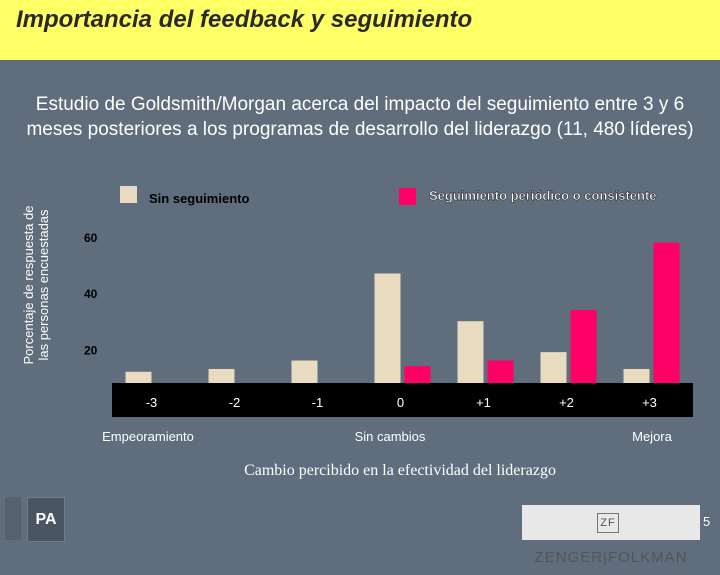 Image resolution: width=720 pixels, height=575 pixels. What do you see at coordinates (235, 402) in the screenshot?
I see `x-tick-label: -2` at bounding box center [235, 402].